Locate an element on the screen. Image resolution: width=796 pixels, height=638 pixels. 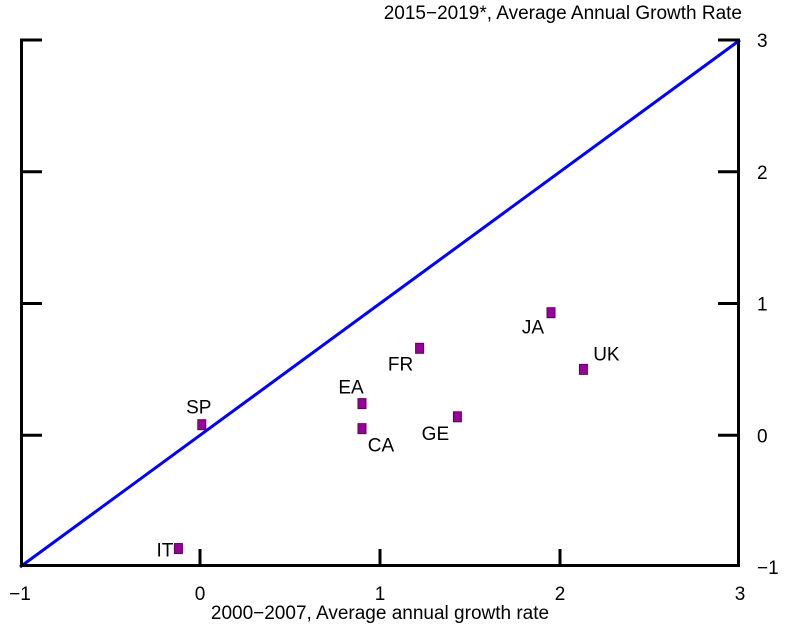
data-point-UK is located at coordinates (583, 369).